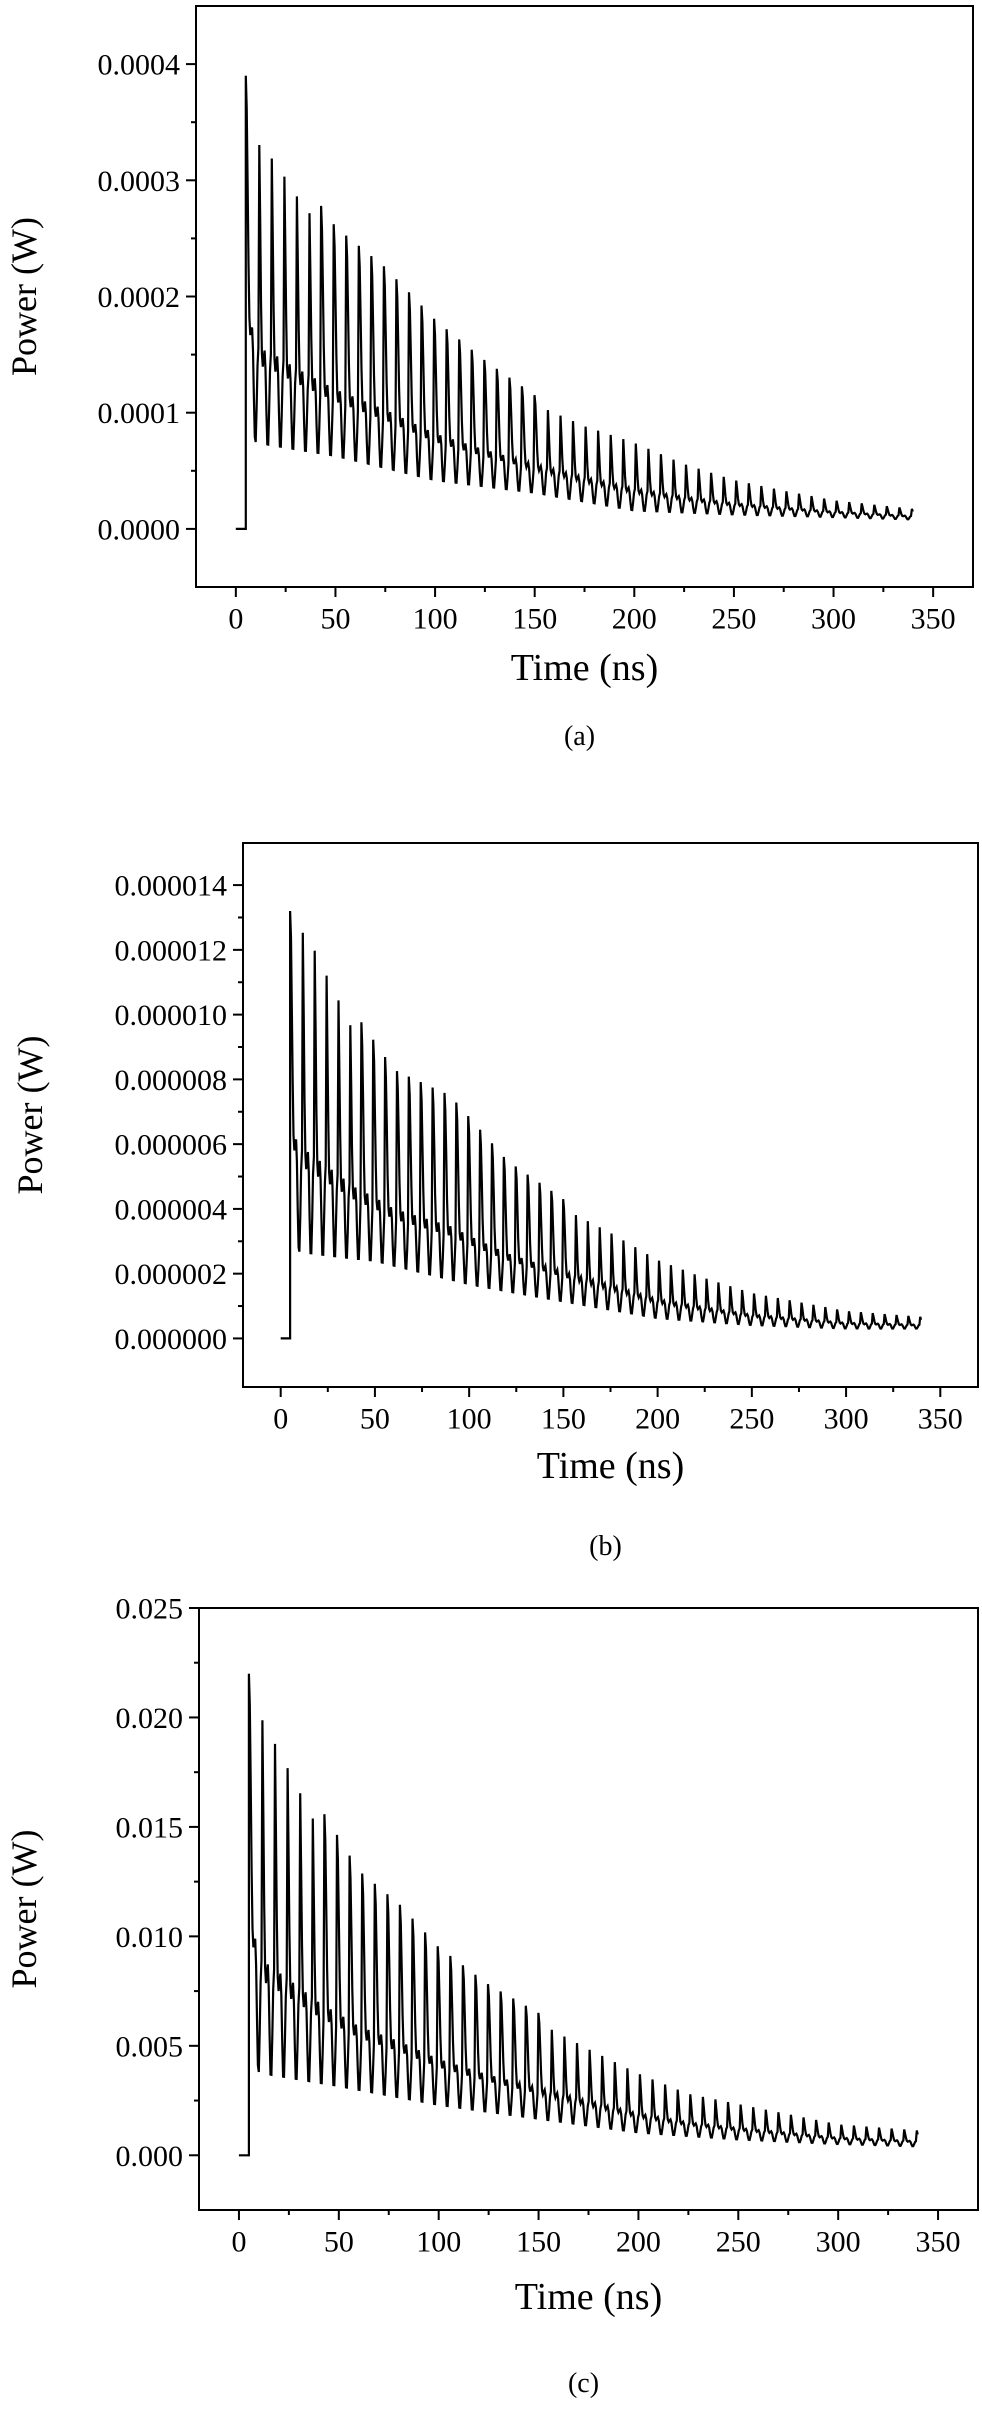 The height and width of the screenshot is (2414, 982). What do you see at coordinates (157, 1883) in the screenshot?
I see `y-axis-ticks: 0.000 0.005 0.010 0.015 0.020 0.025` at bounding box center [157, 1883].